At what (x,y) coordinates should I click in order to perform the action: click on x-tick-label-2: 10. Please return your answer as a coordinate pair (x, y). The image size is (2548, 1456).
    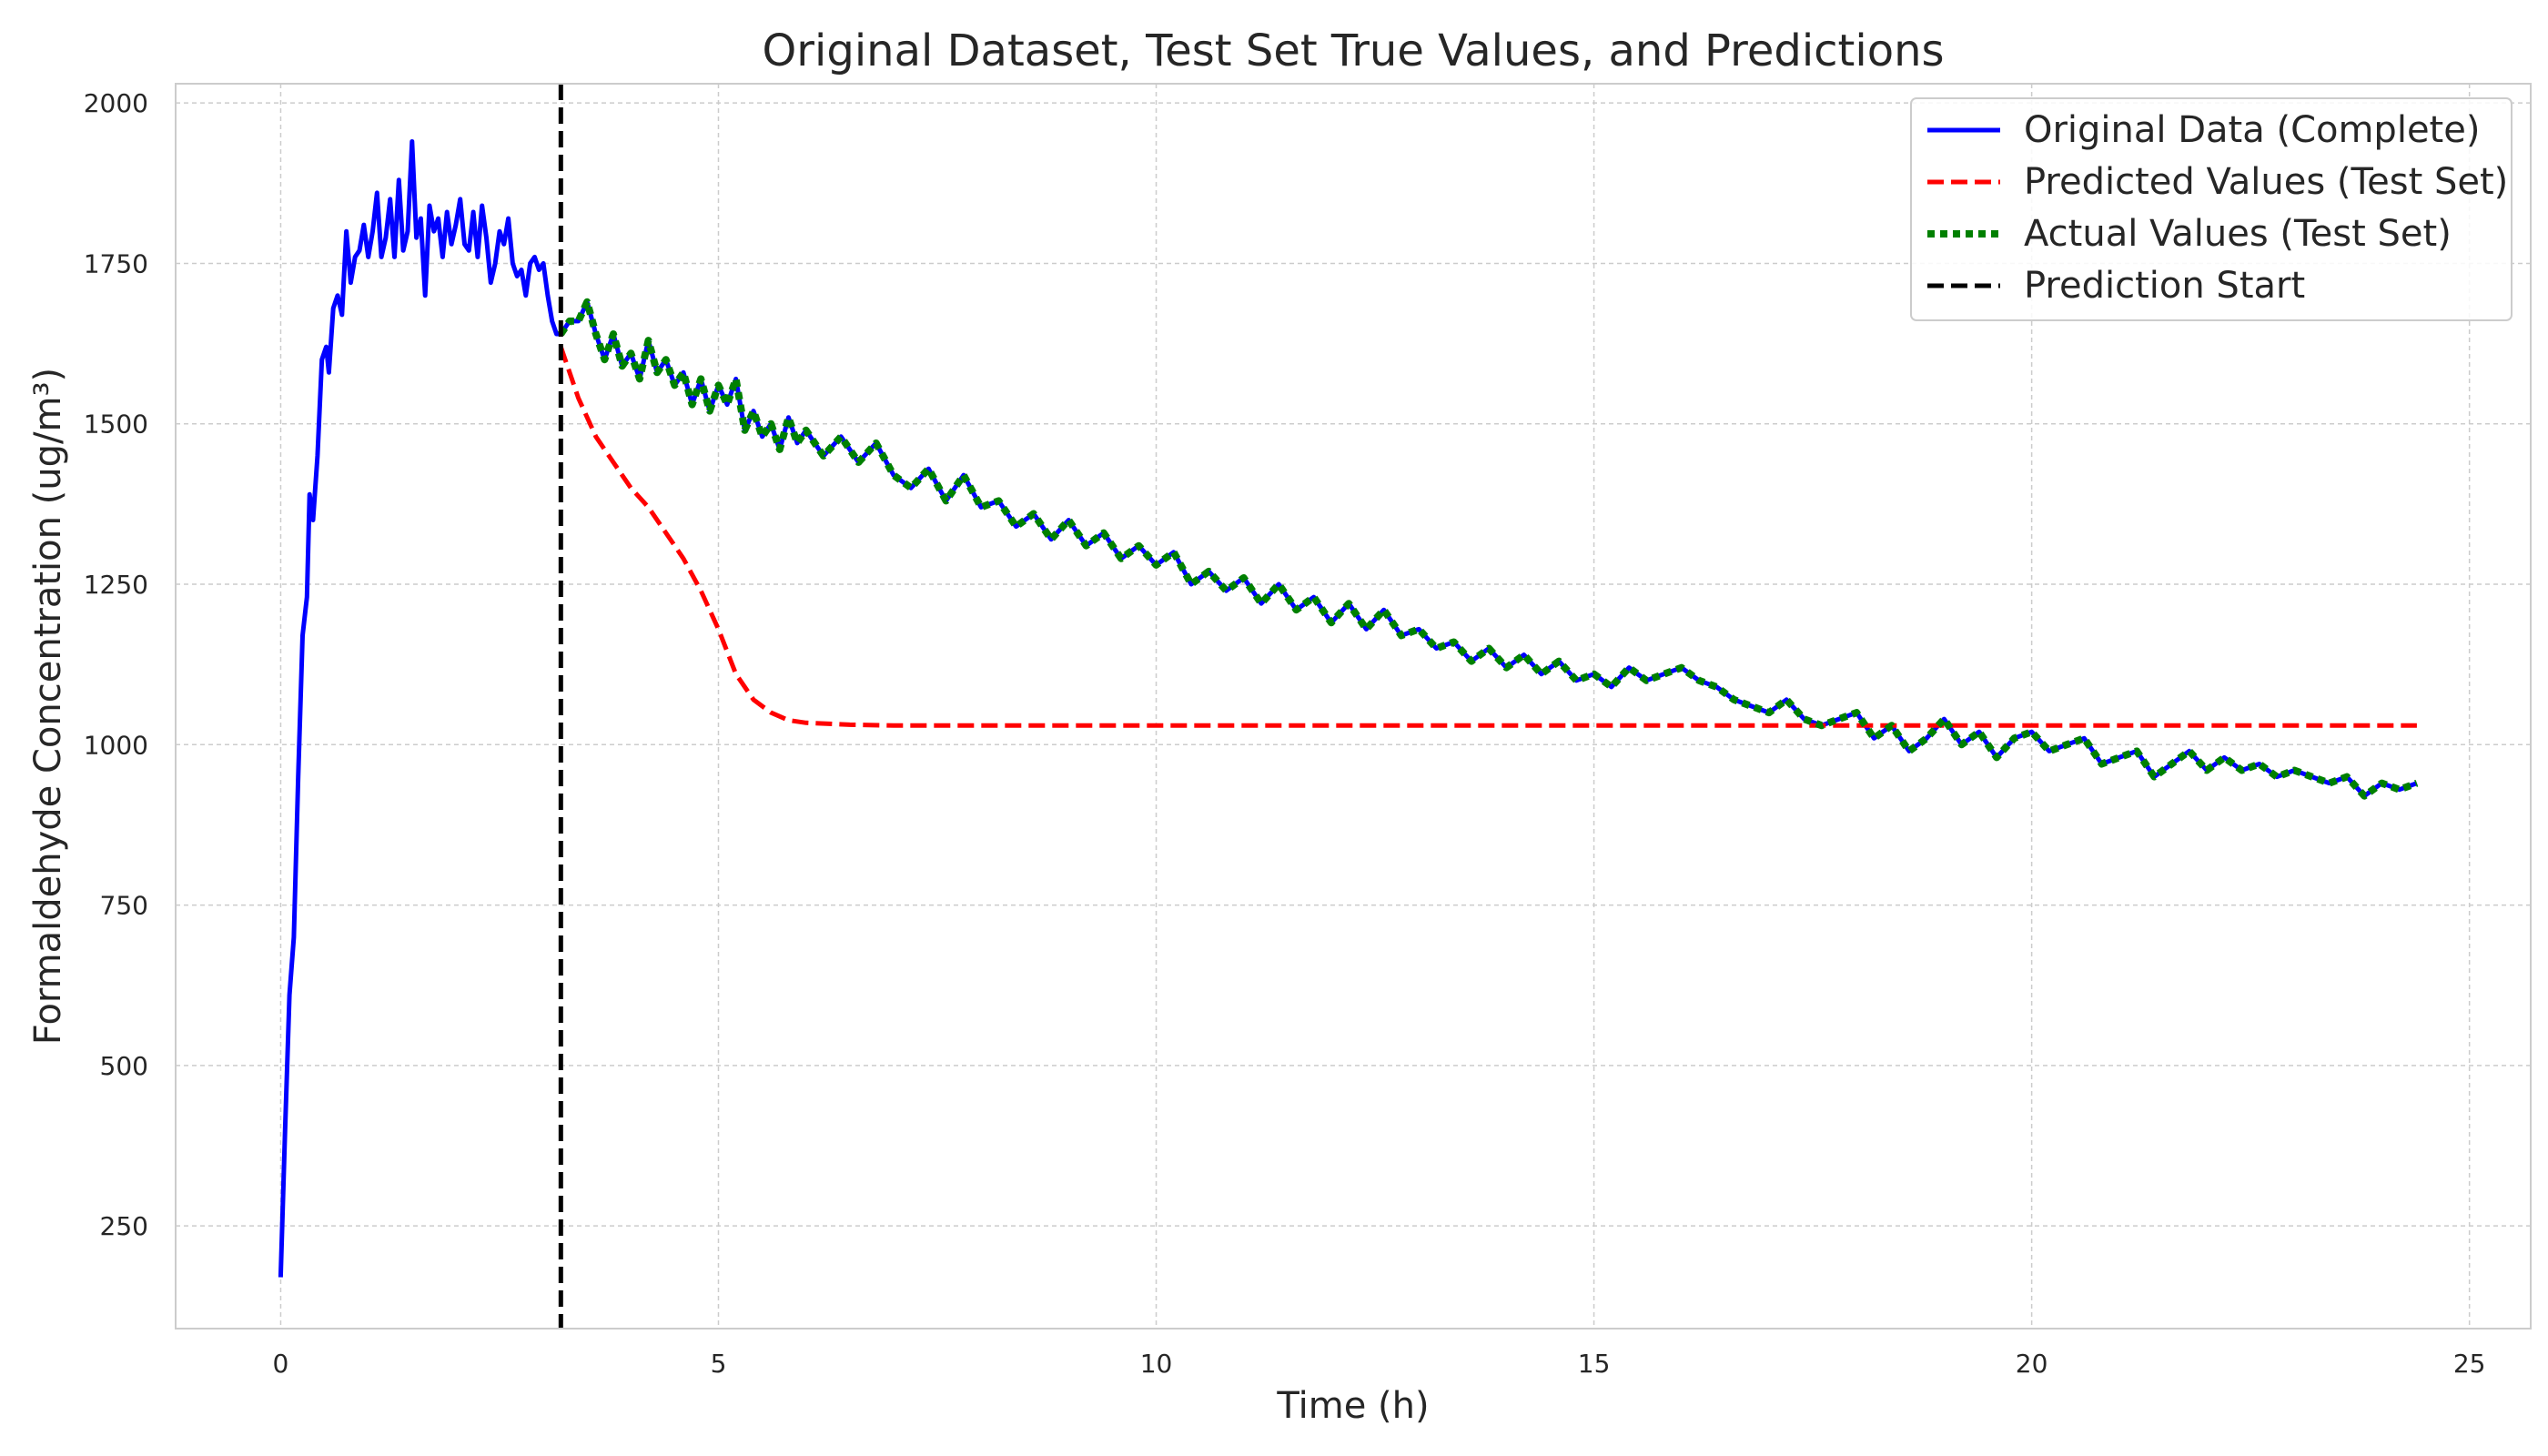
    Looking at the image, I should click on (1157, 1364).